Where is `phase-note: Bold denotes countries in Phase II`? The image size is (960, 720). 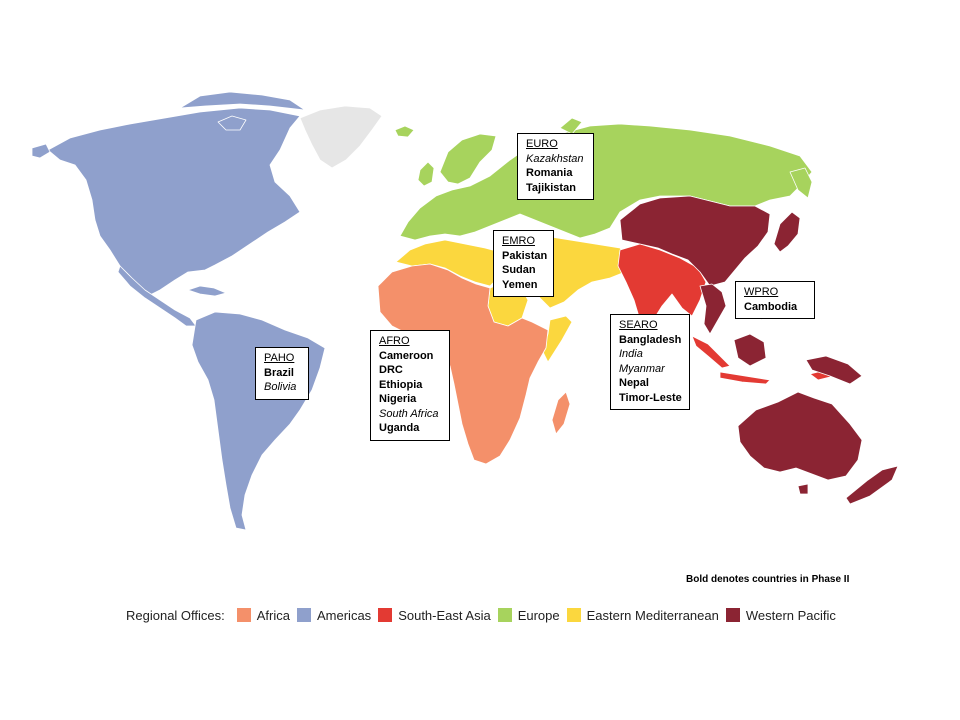 phase-note: Bold denotes countries in Phase II is located at coordinates (768, 579).